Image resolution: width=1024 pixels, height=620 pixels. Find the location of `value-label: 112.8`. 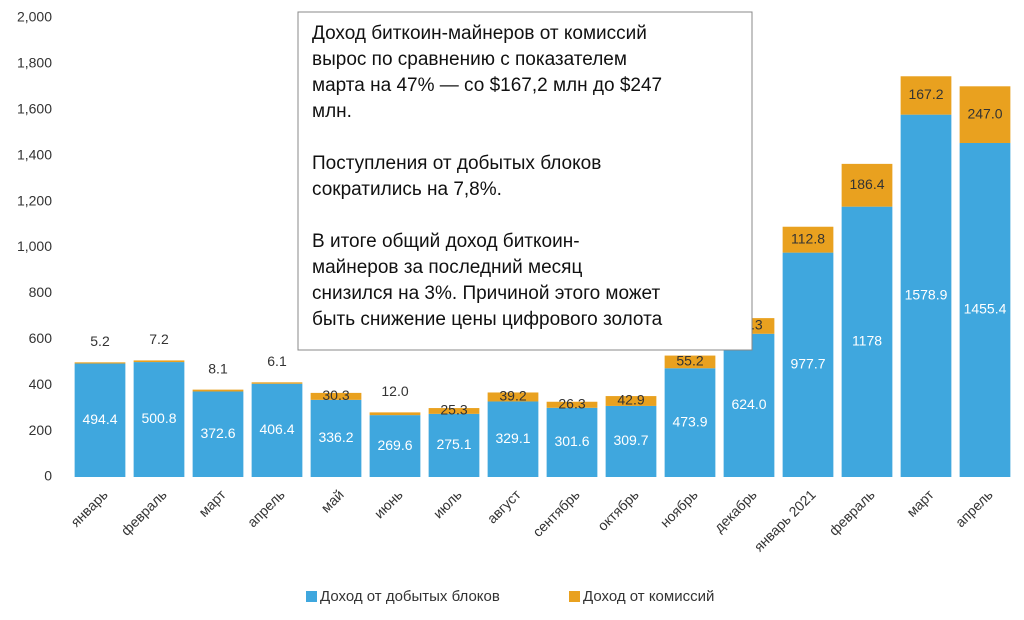

value-label: 112.8 is located at coordinates (808, 238).